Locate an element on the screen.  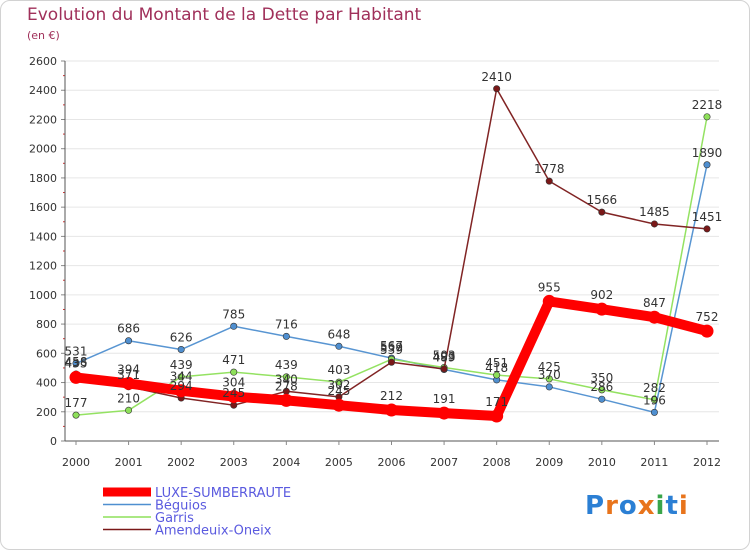
data-label: 302 is located at coordinates (338, 385).